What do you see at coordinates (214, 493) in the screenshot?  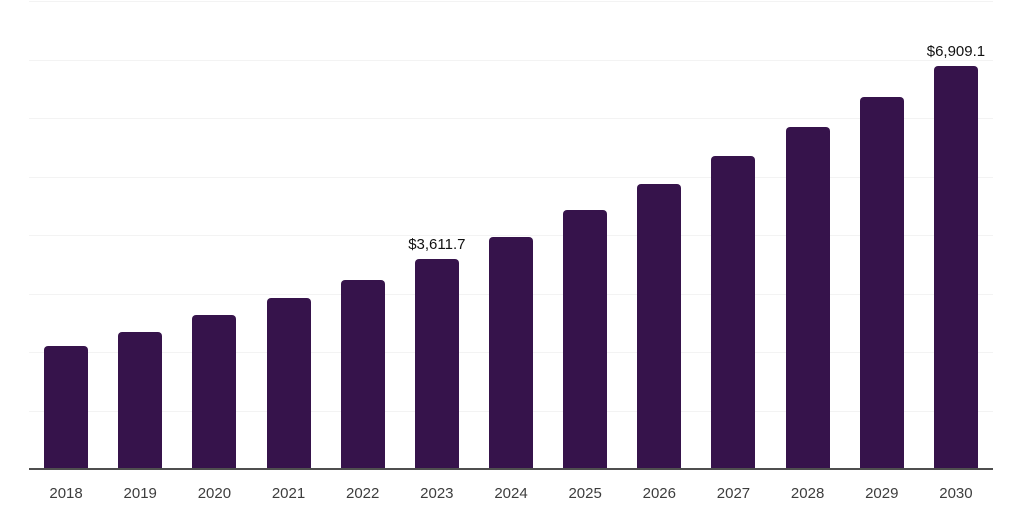 I see `x-tick-label-2020: 2020` at bounding box center [214, 493].